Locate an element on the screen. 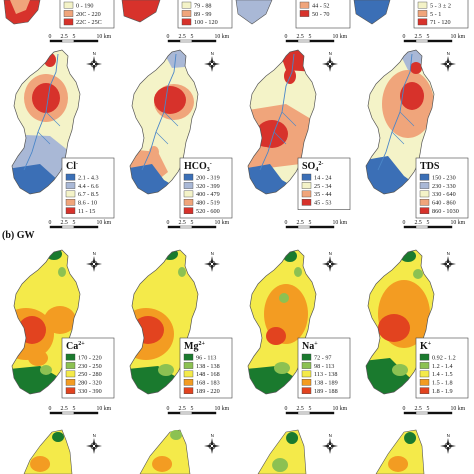  sw-legend-4-class-1: 150 - 230 is located at coordinates (444, 177).